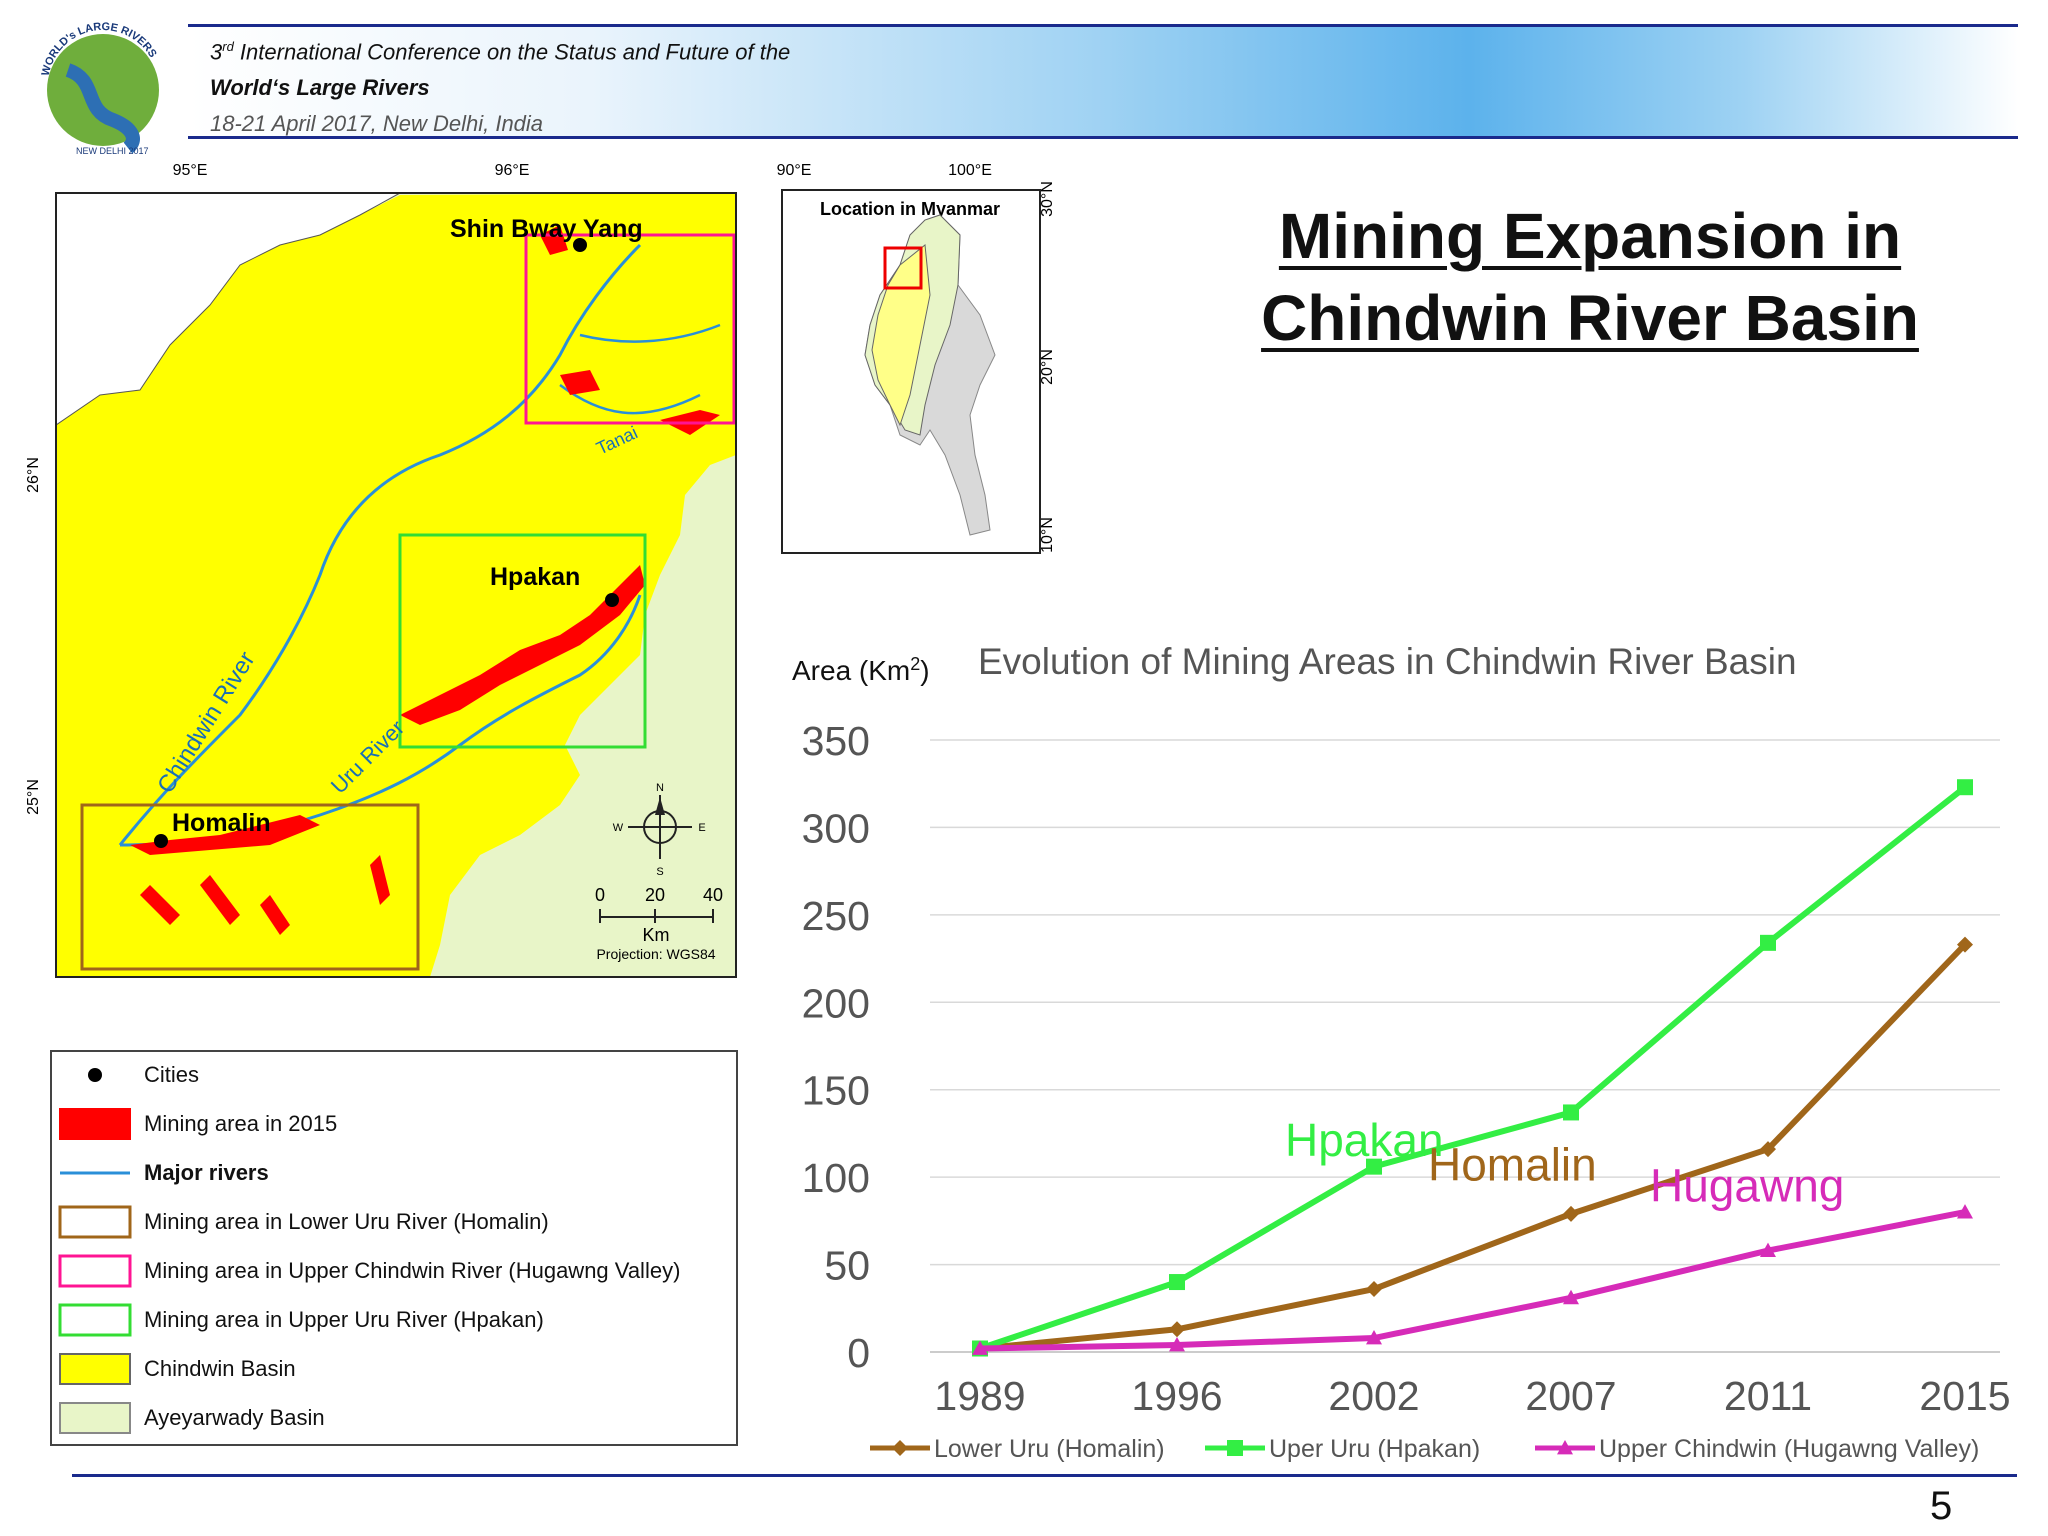  Describe the element at coordinates (95, 1173) in the screenshot. I see `river-line-icon` at that location.